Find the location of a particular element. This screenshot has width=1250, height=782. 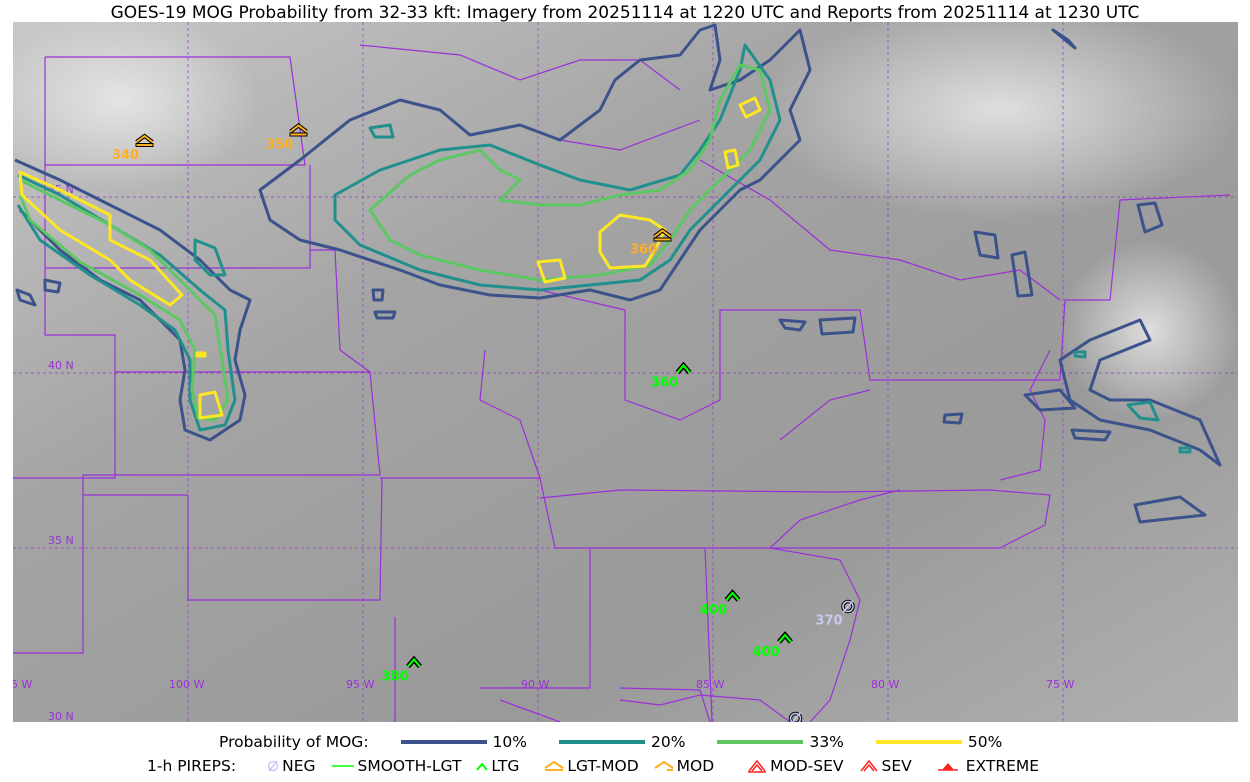

pirep-altitude-label: 350 is located at coordinates (279, 145).